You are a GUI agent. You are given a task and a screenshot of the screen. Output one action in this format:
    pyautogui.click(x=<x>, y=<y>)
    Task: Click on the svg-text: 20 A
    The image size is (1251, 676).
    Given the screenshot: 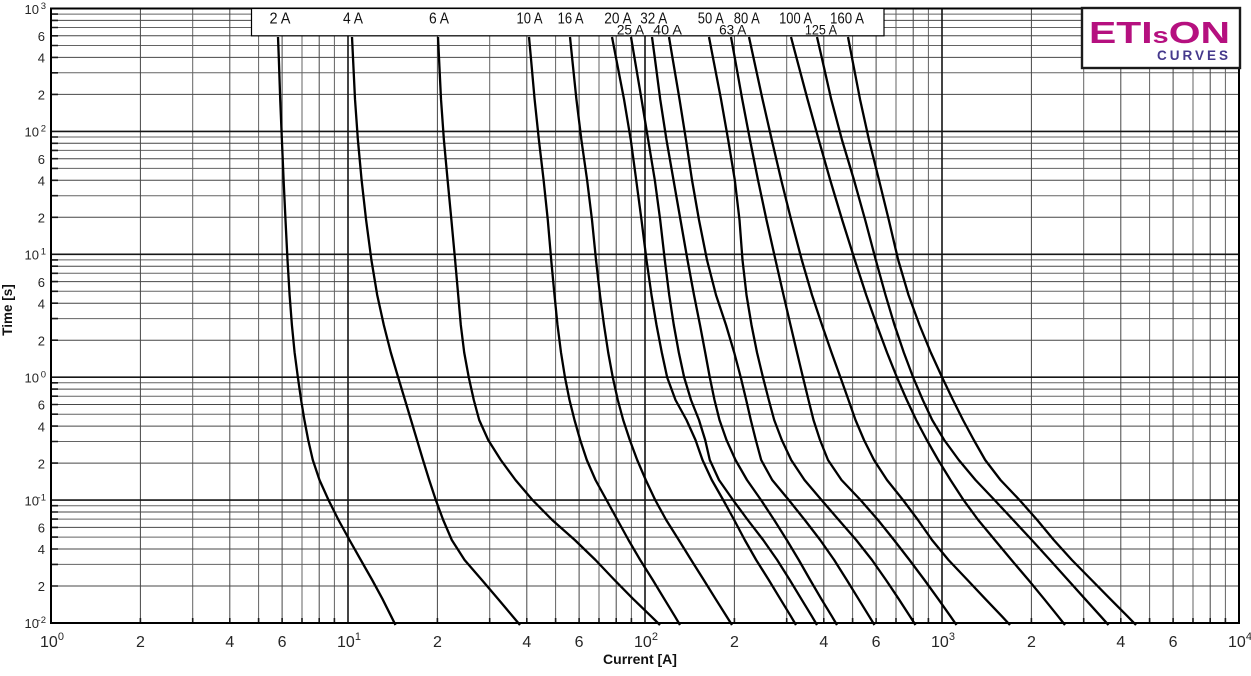 What is the action you would take?
    pyautogui.click(x=618, y=19)
    